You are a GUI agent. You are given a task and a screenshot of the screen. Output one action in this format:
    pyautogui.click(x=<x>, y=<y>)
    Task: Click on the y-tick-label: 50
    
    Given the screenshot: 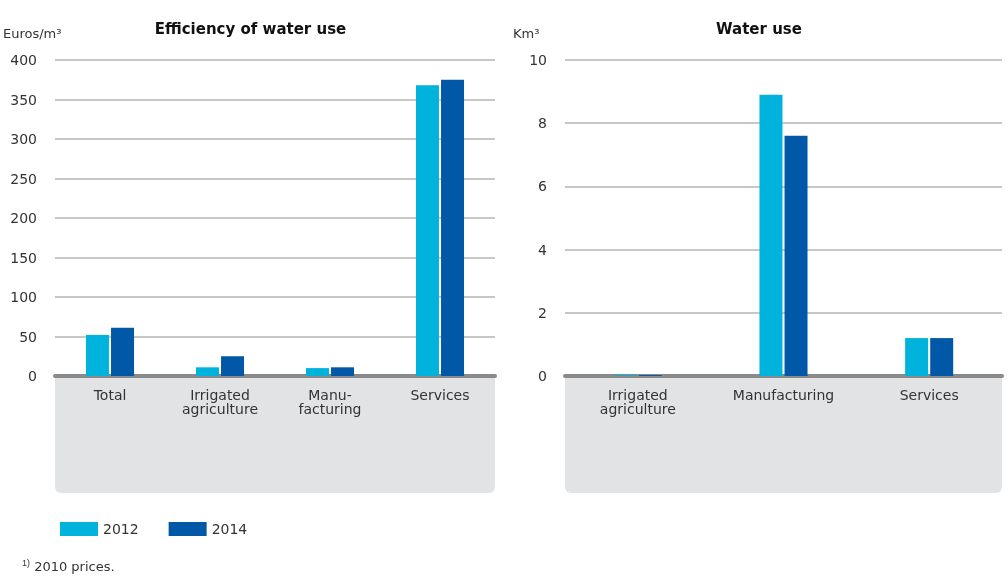 What is the action you would take?
    pyautogui.click(x=28, y=336)
    